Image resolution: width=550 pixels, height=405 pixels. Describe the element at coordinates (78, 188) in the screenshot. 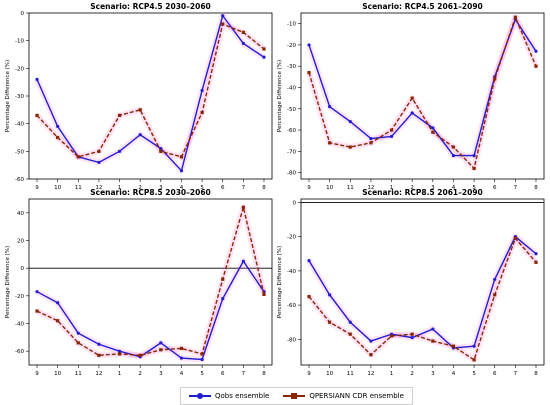

I see `x-tick-label: 11` at that location.